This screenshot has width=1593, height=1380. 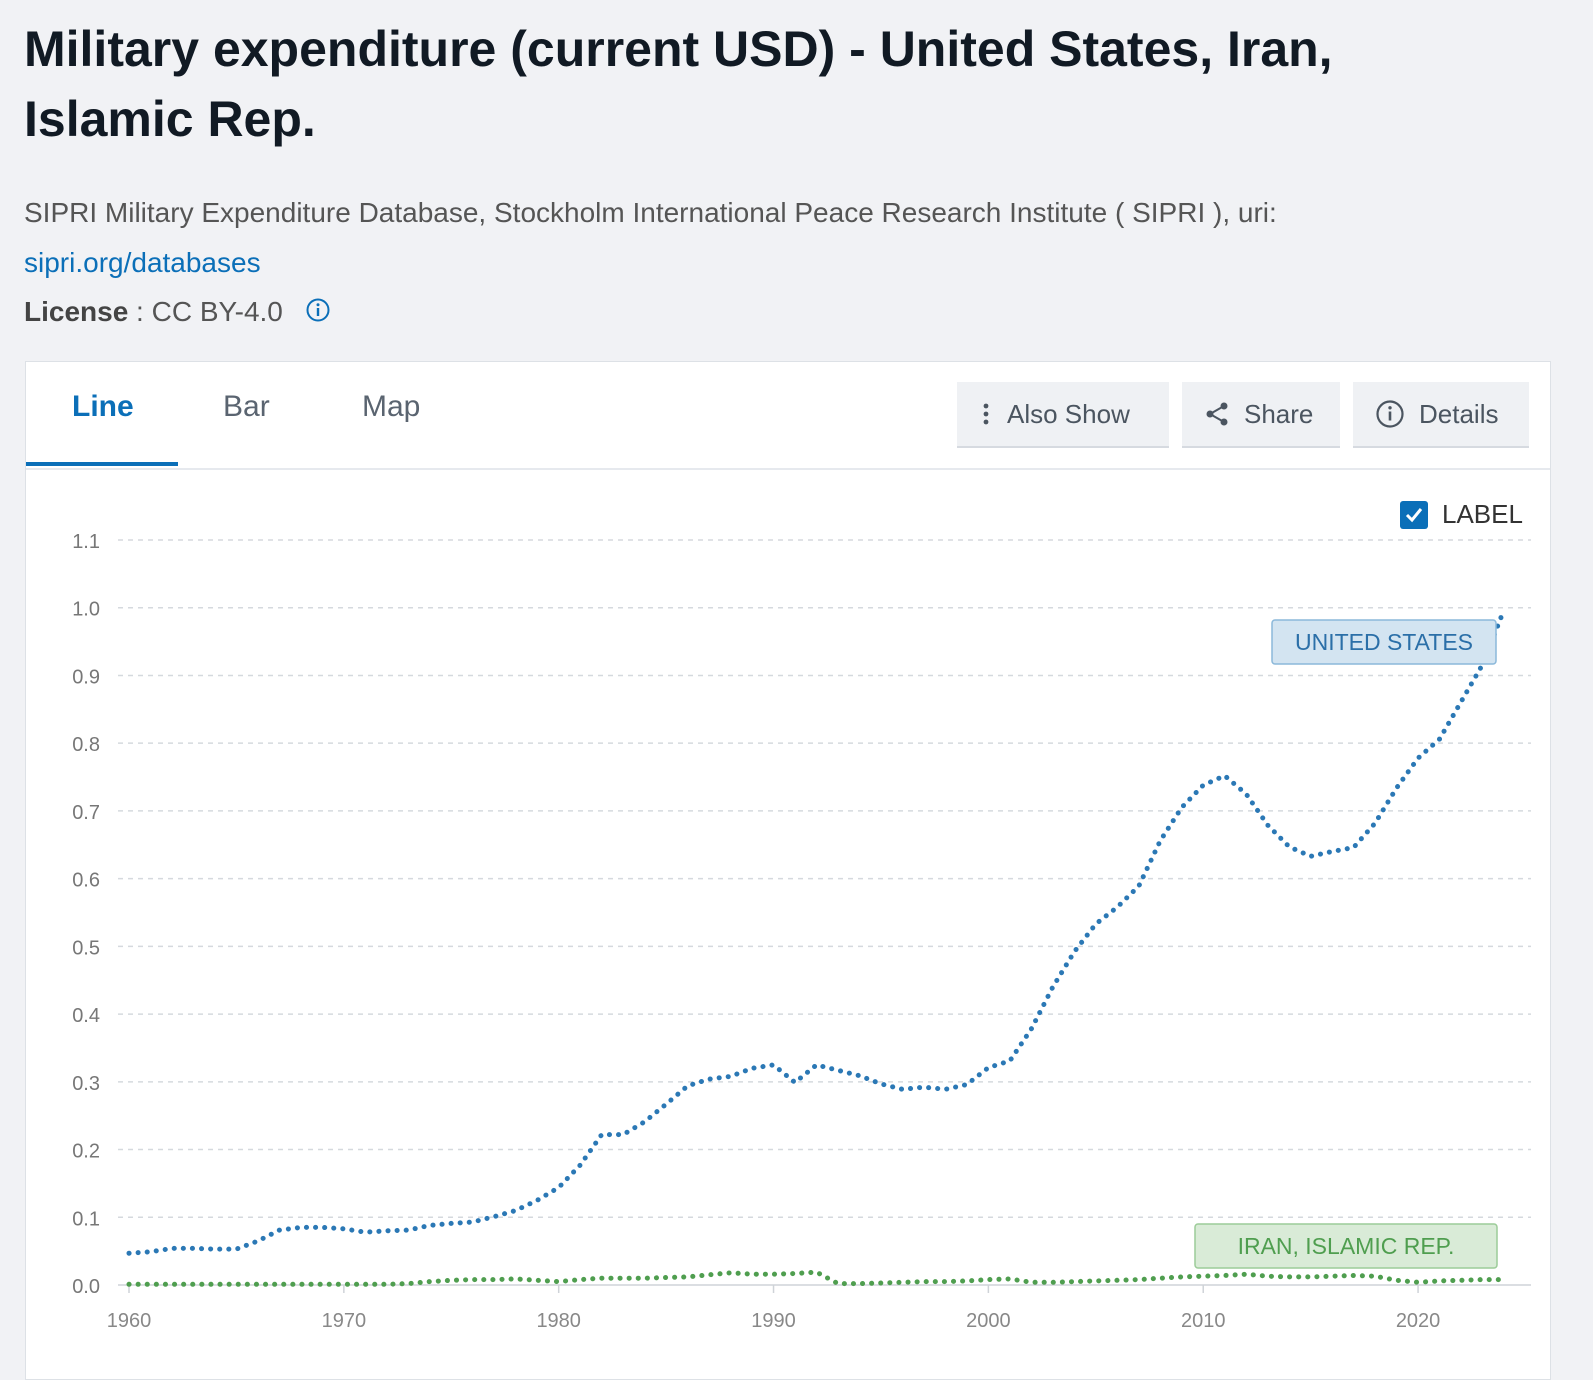 What do you see at coordinates (142, 262) in the screenshot?
I see `source-link: sipri.org/databases` at bounding box center [142, 262].